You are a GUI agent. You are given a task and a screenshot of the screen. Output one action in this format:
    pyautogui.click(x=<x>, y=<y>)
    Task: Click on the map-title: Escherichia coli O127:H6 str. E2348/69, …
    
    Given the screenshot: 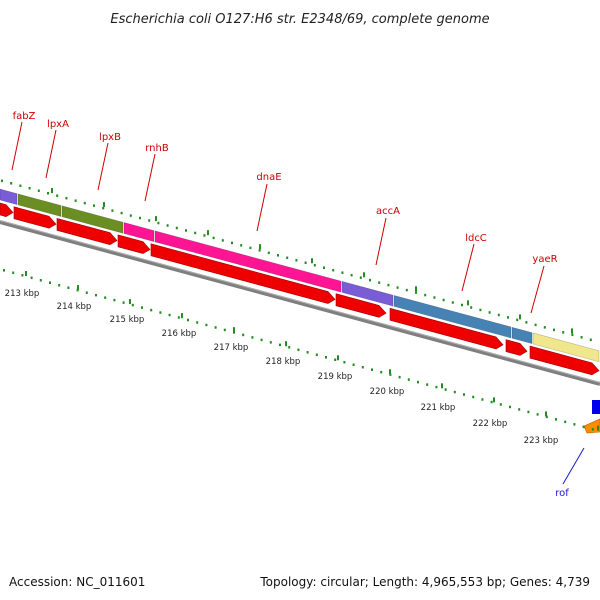 What is the action you would take?
    pyautogui.click(x=299, y=19)
    